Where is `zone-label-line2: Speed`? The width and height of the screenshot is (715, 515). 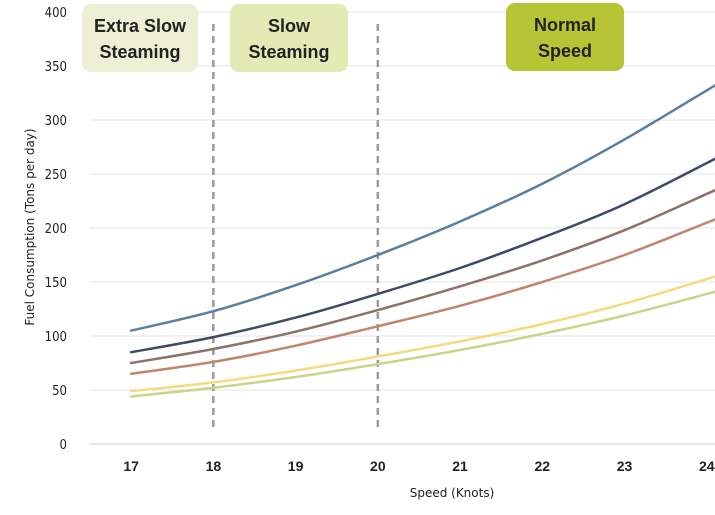 zone-label-line2: Speed is located at coordinates (565, 51).